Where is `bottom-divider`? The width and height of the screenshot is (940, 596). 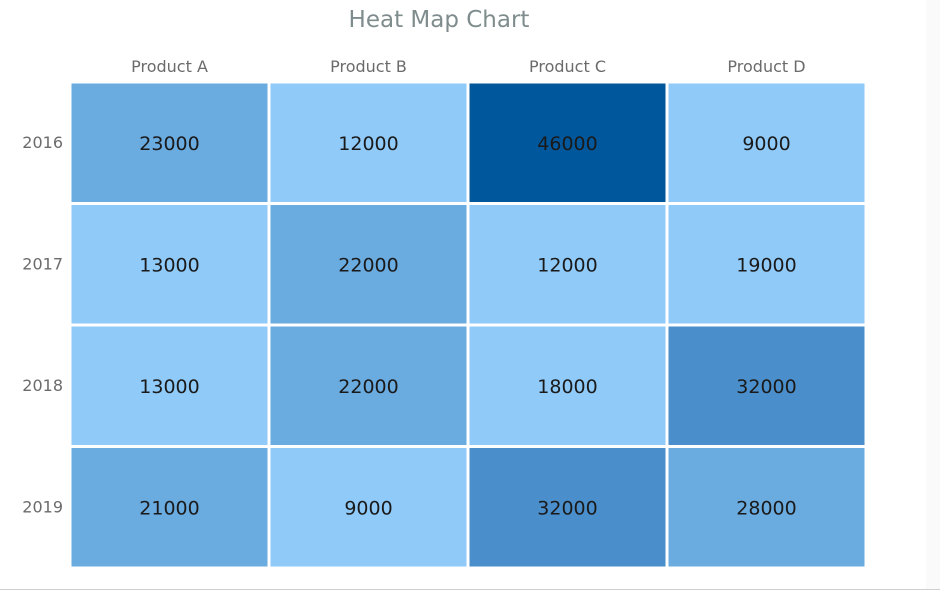
bottom-divider is located at coordinates (470, 589).